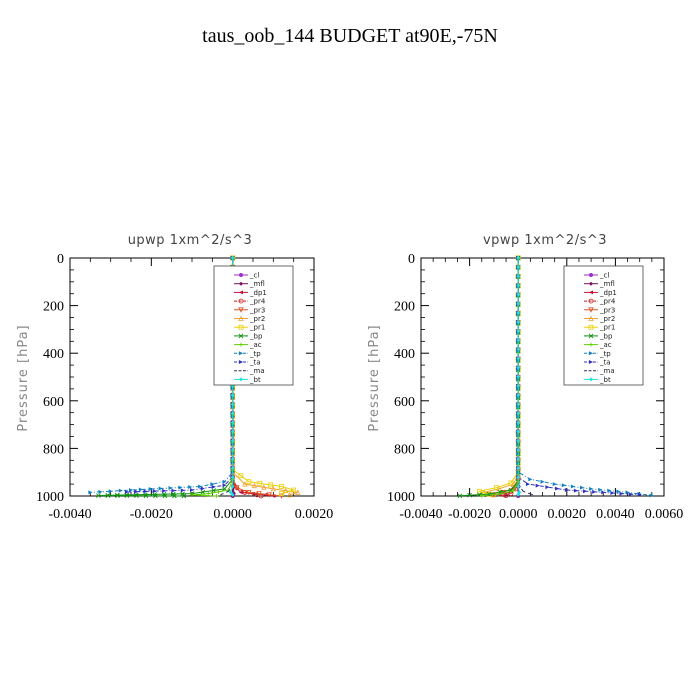 This screenshot has width=700, height=700. Describe the element at coordinates (257, 319) in the screenshot. I see `legend-label: _pr2` at that location.